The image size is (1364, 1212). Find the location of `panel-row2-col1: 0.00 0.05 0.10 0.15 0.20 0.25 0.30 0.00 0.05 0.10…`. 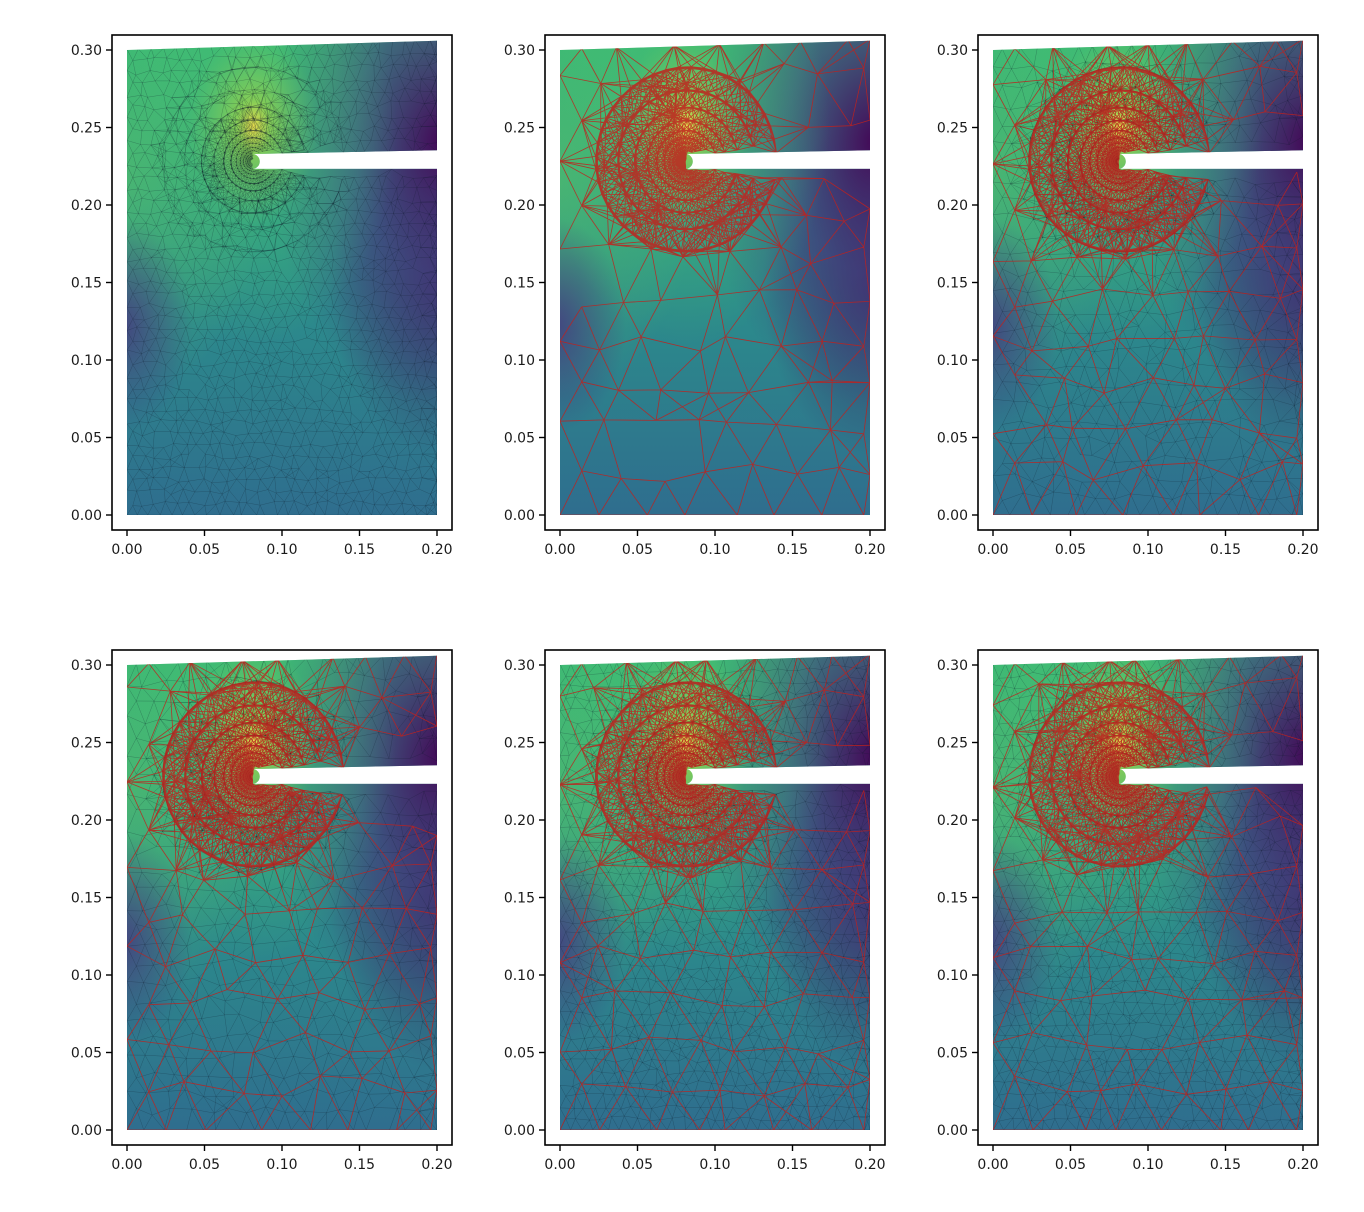

panel-row2-col1: 0.00 0.05 0.10 0.15 0.20 0.25 0.30 0.00 0.05 0.10… is located at coordinates (262, 911).